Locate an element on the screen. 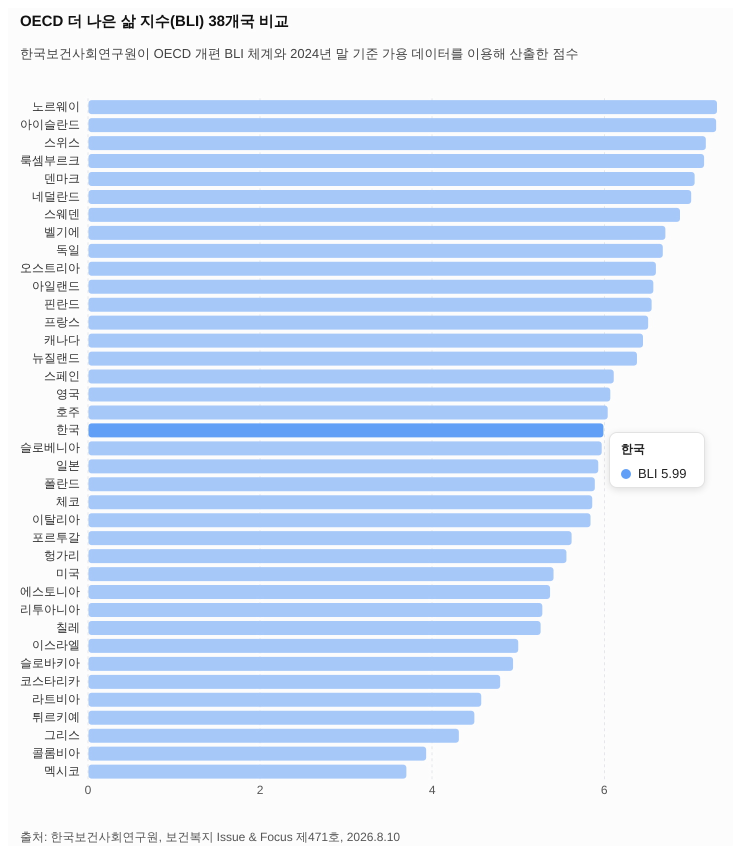 This screenshot has height=855, width=741. y-tick-label: 체코 is located at coordinates (68, 501).